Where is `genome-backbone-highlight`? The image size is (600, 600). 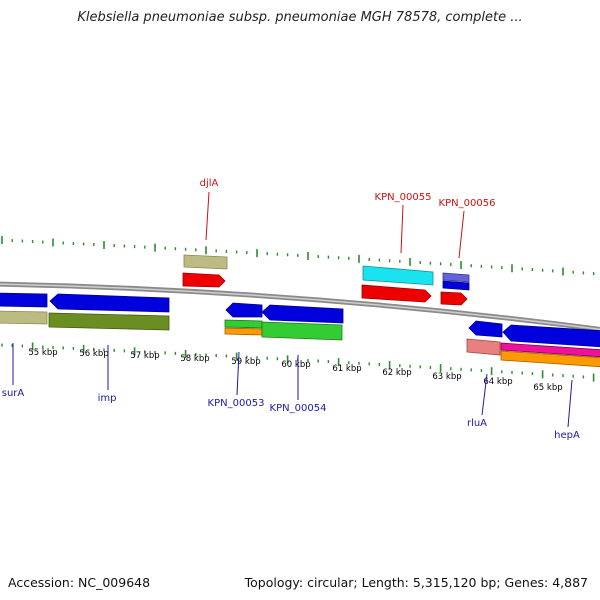 genome-backbone-highlight is located at coordinates (300, 307).